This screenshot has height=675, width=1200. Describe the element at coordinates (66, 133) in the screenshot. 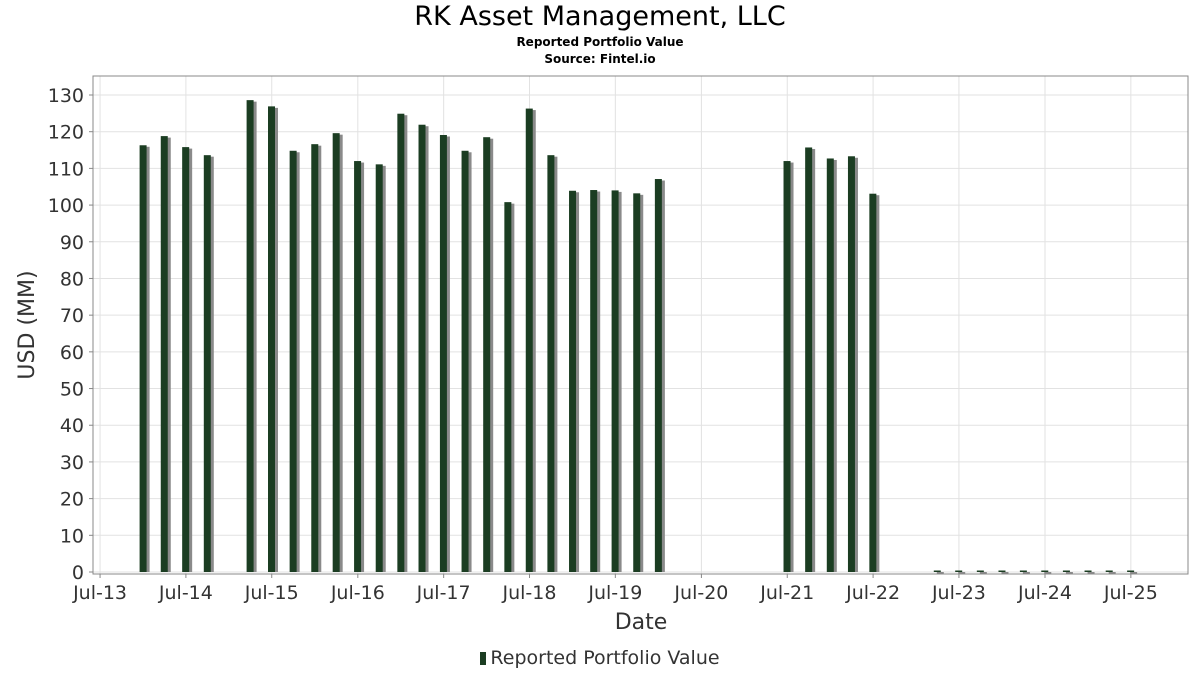

I see `y-tick-label: 120` at that location.